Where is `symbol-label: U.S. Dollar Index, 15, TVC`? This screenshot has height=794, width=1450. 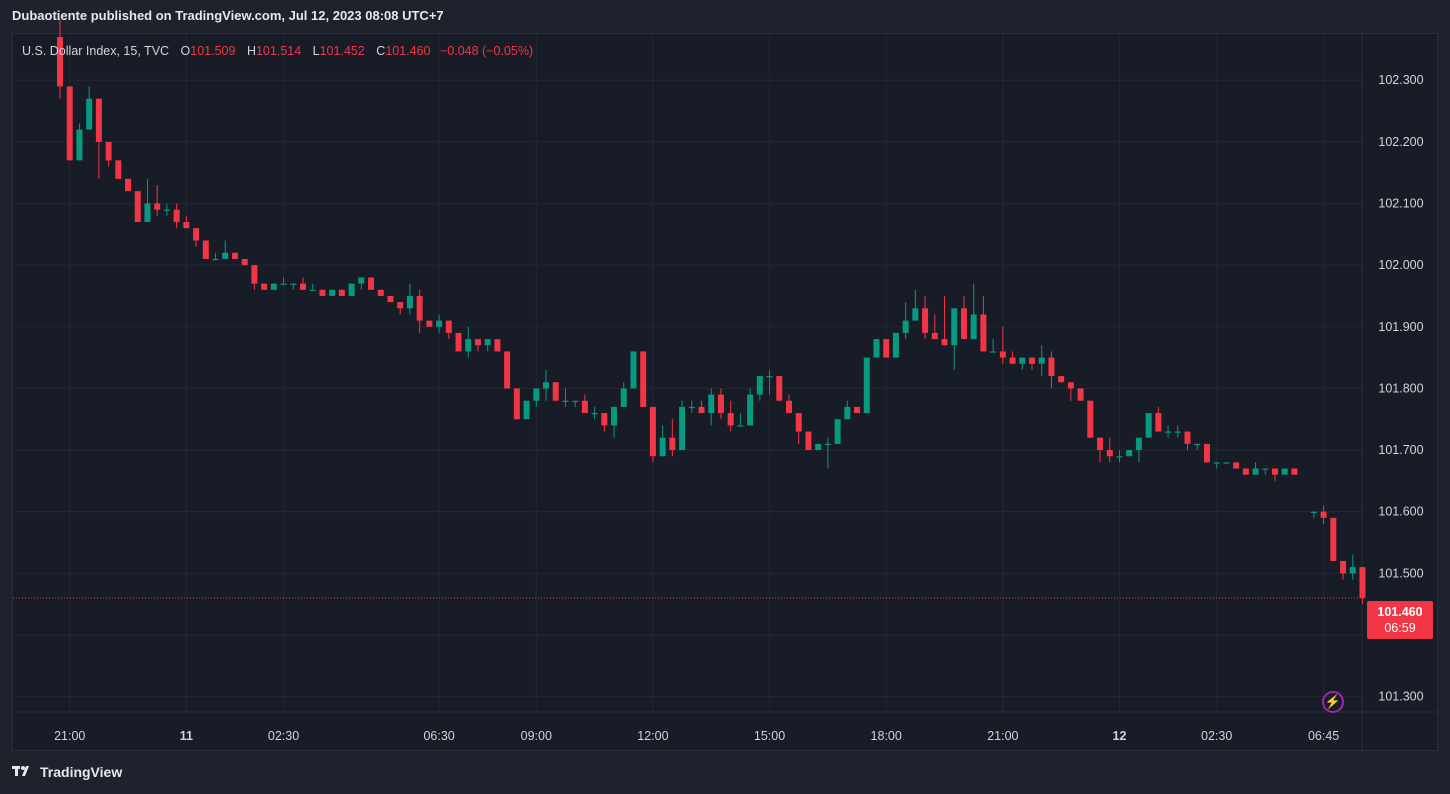 symbol-label: U.S. Dollar Index, 15, TVC is located at coordinates (96, 51).